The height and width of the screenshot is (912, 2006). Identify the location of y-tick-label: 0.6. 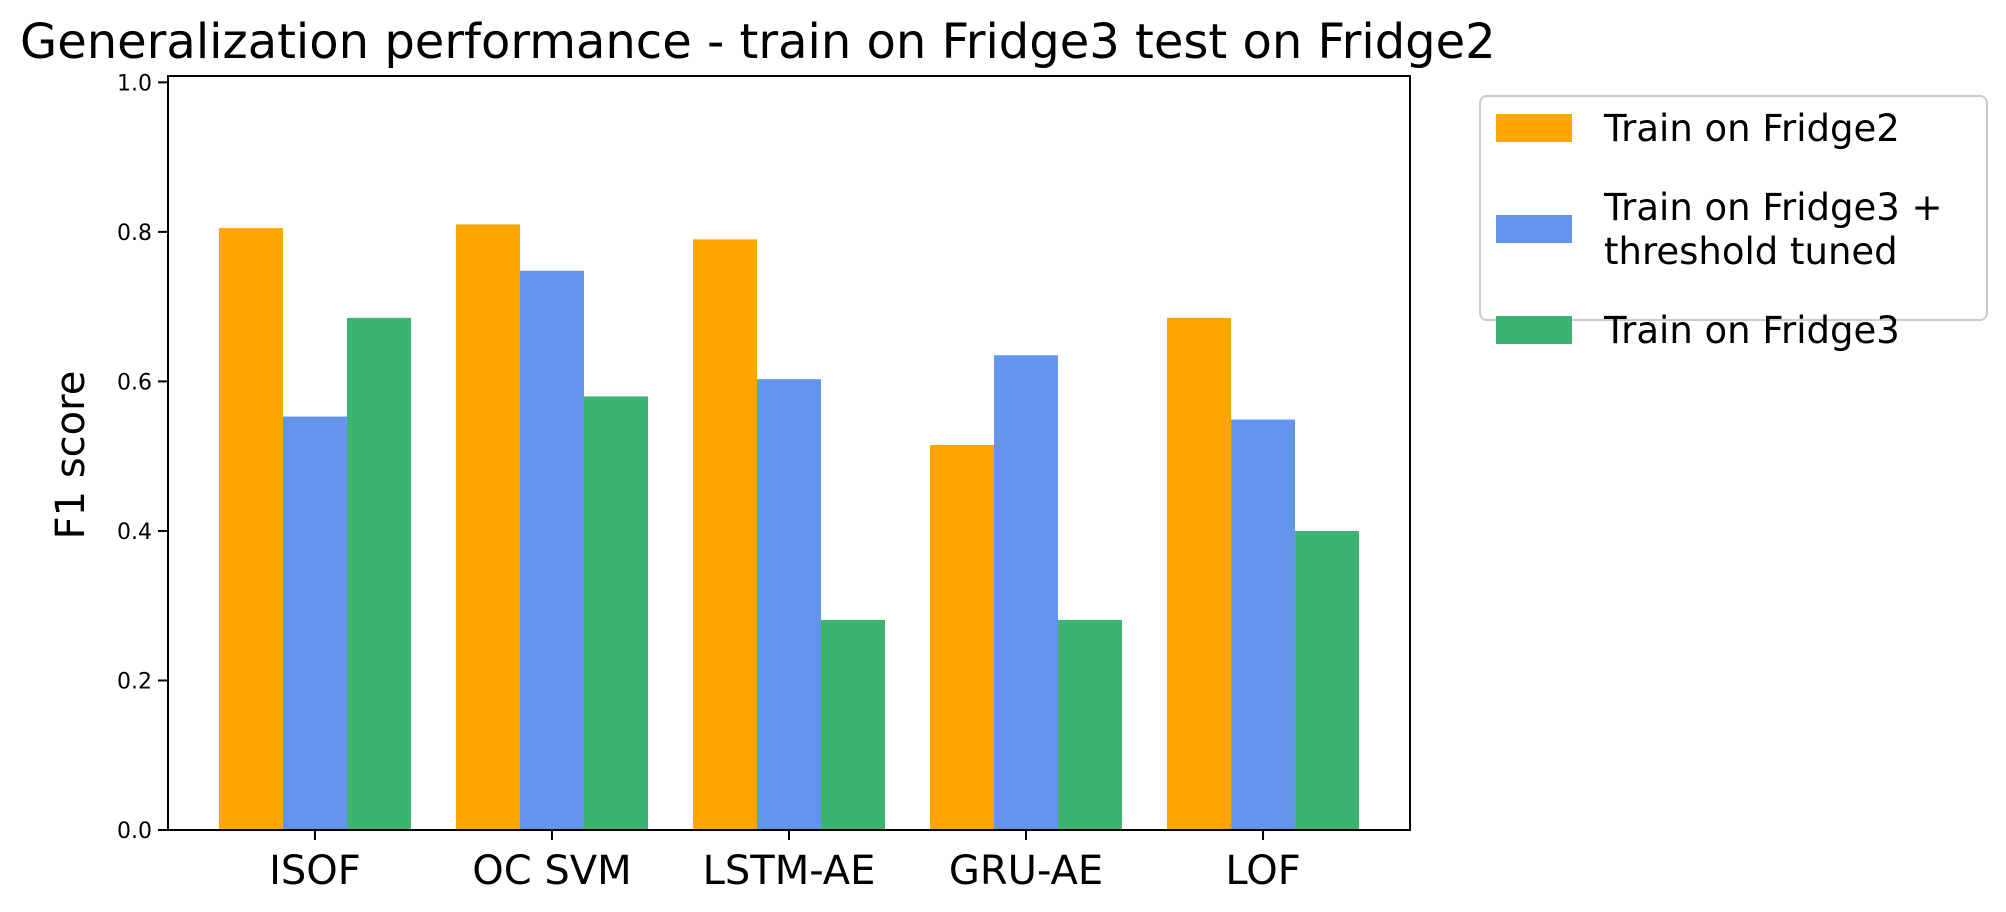
(134, 382).